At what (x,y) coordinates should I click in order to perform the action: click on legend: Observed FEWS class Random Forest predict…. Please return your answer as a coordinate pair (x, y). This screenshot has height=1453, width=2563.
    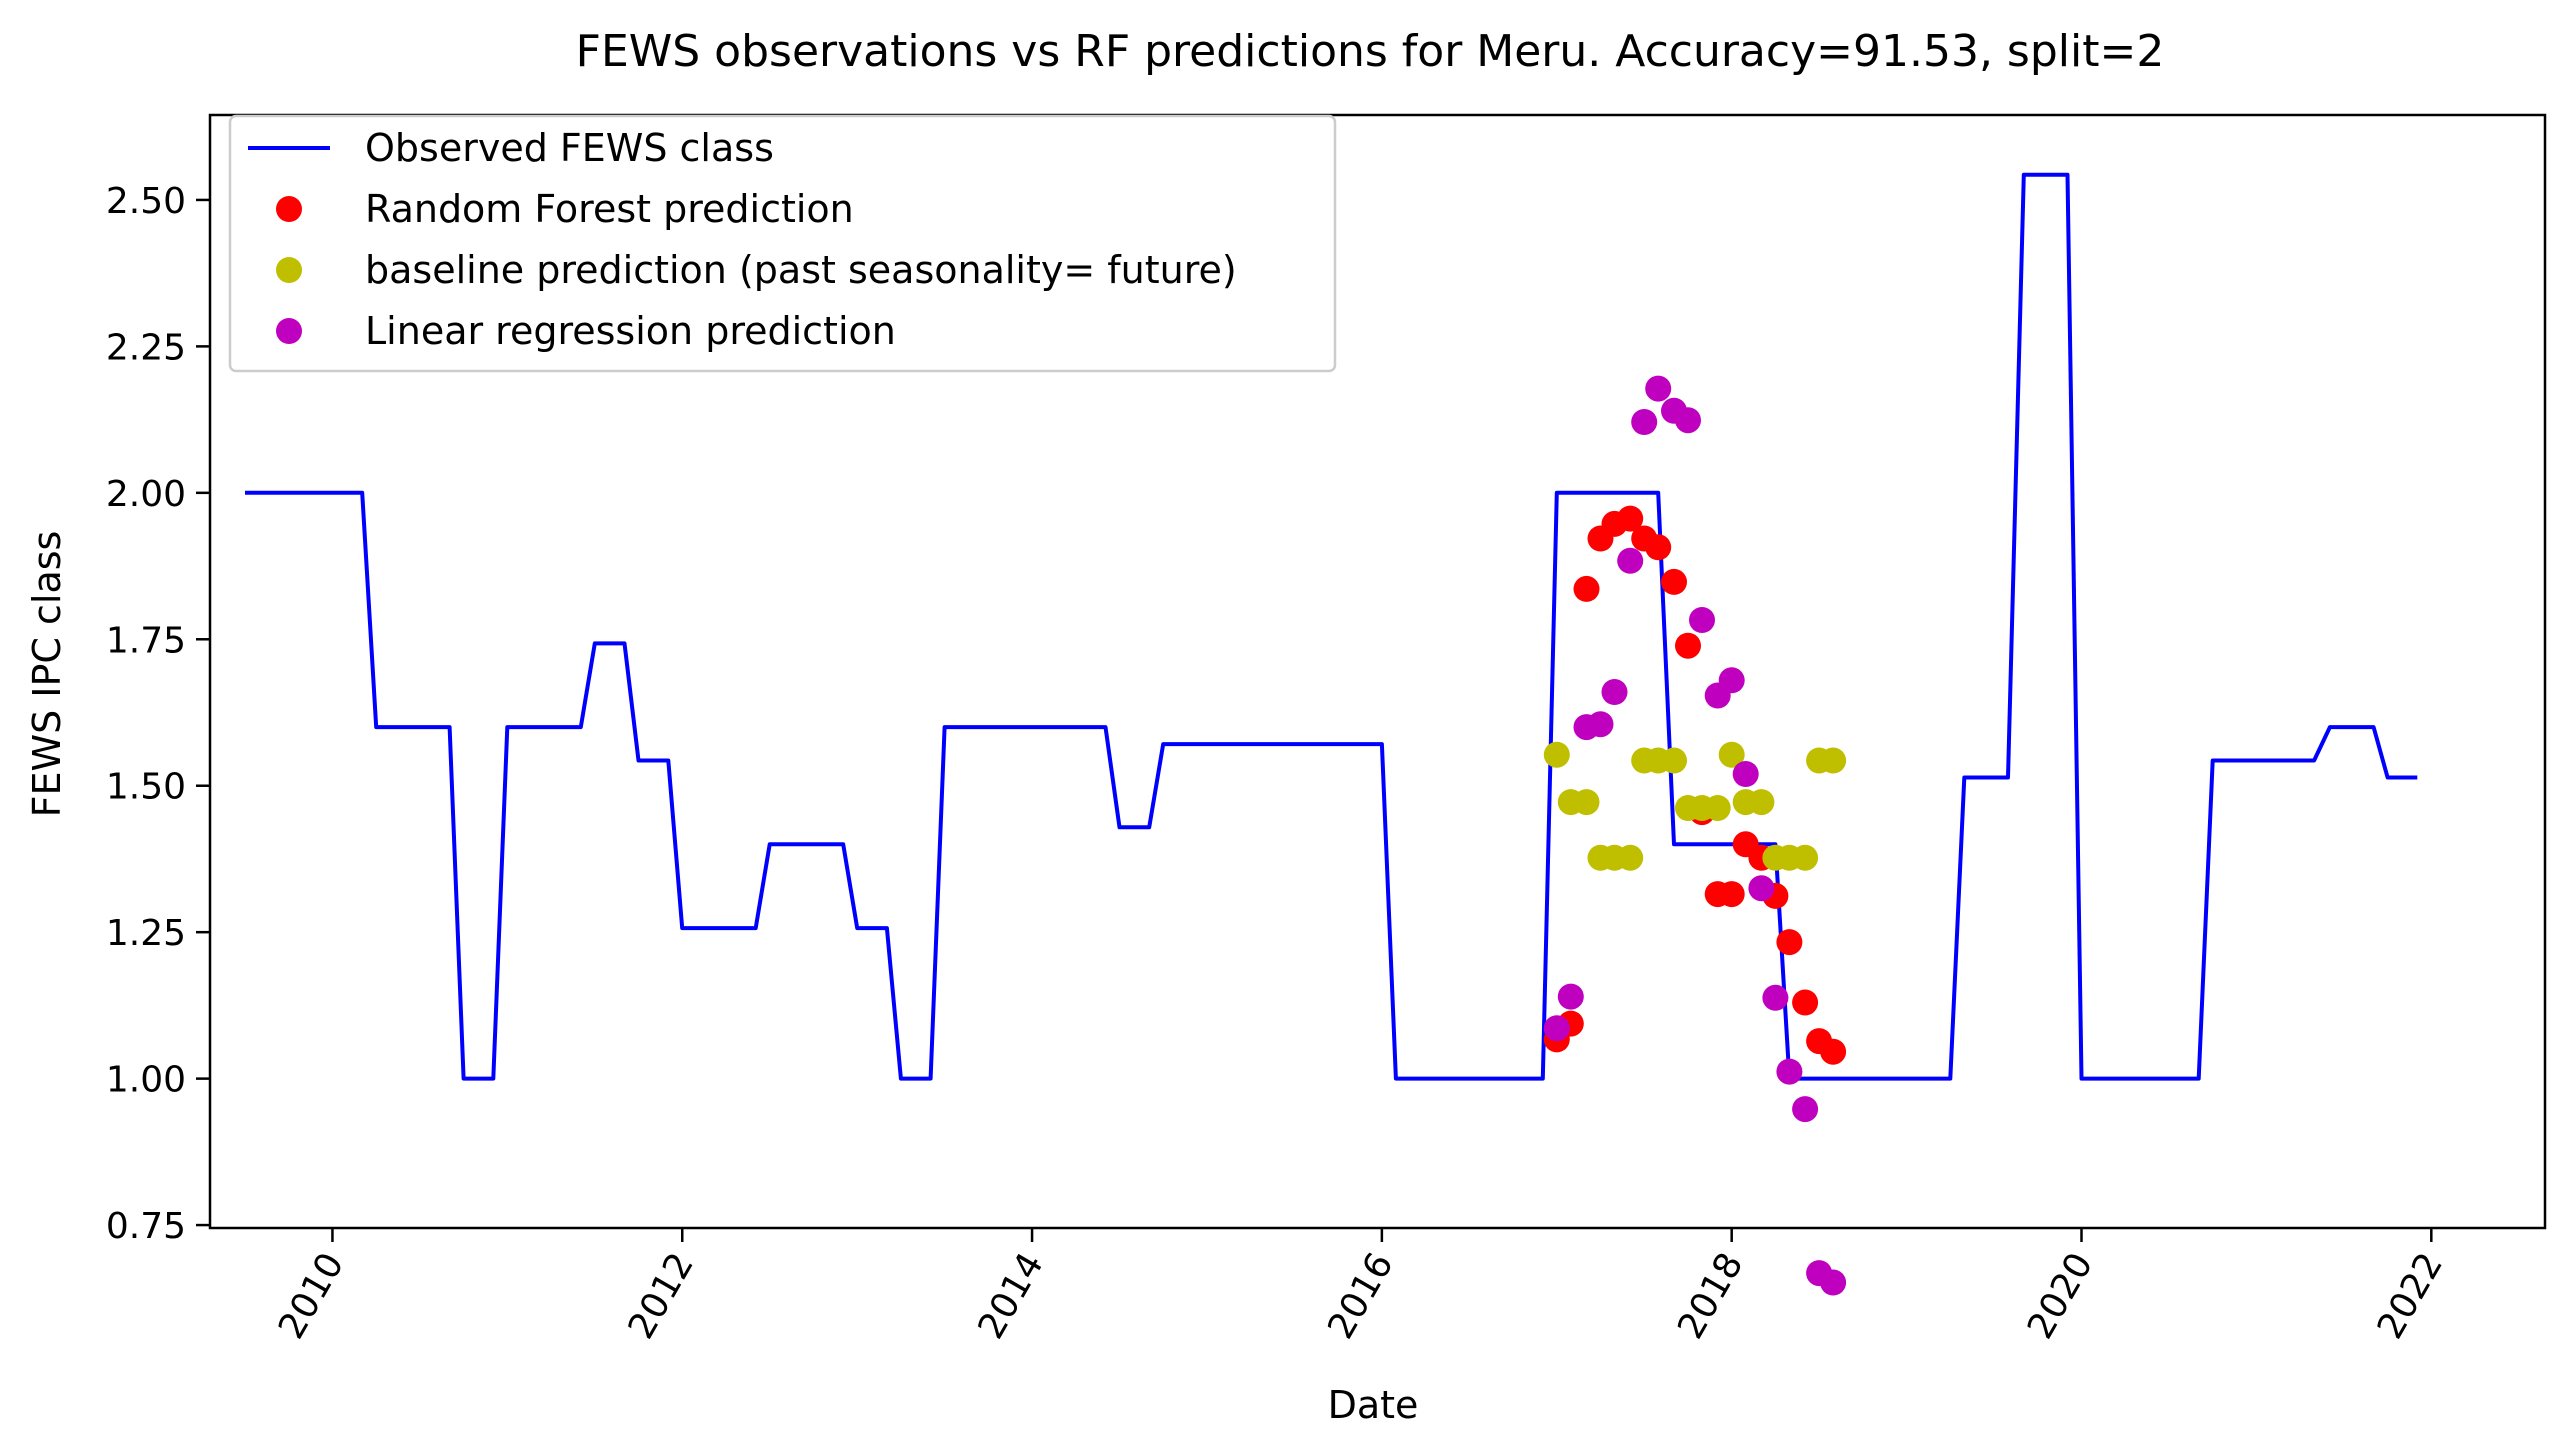
    Looking at the image, I should click on (782, 243).